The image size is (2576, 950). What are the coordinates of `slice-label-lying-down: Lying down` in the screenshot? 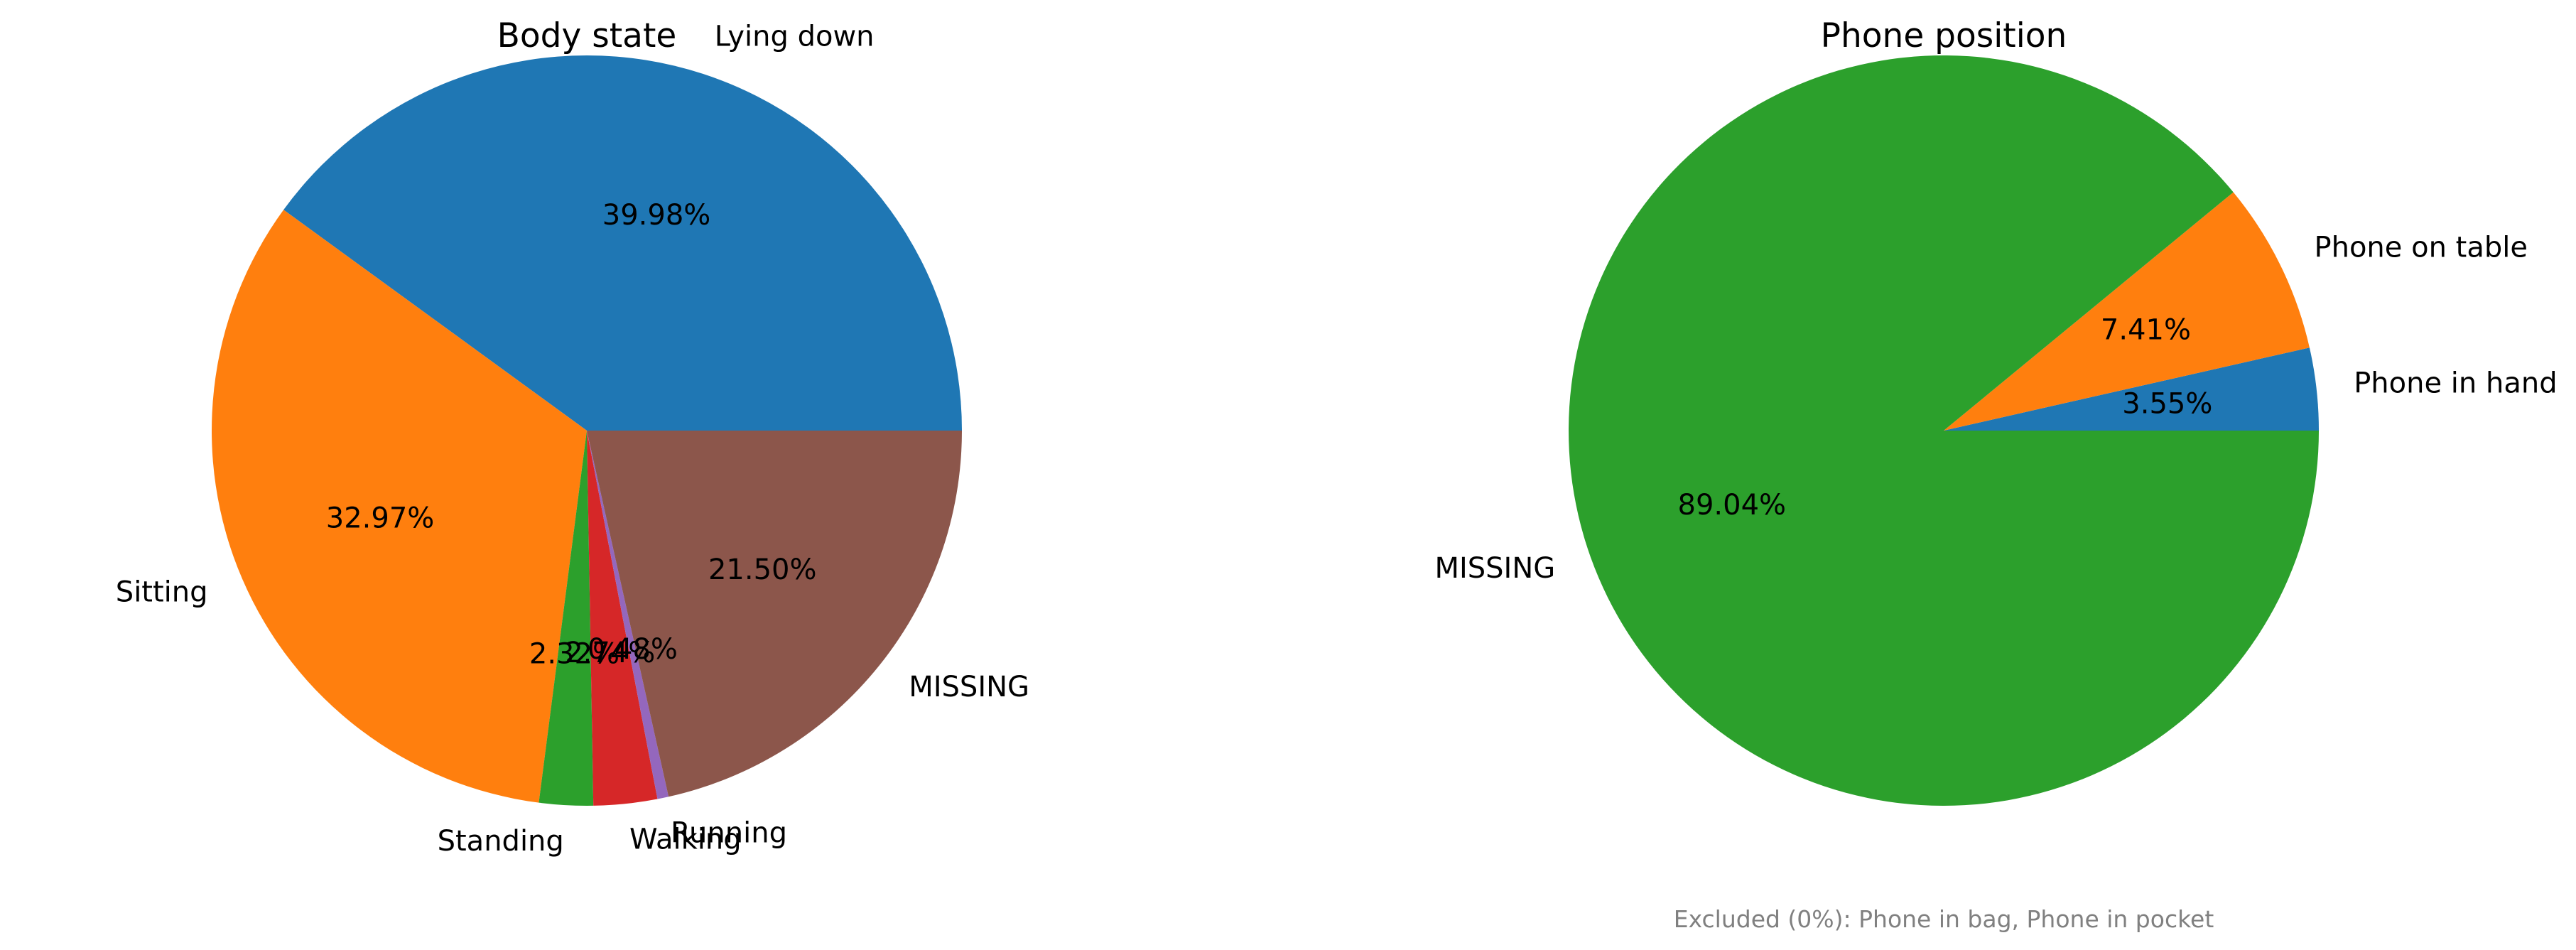 It's located at (795, 37).